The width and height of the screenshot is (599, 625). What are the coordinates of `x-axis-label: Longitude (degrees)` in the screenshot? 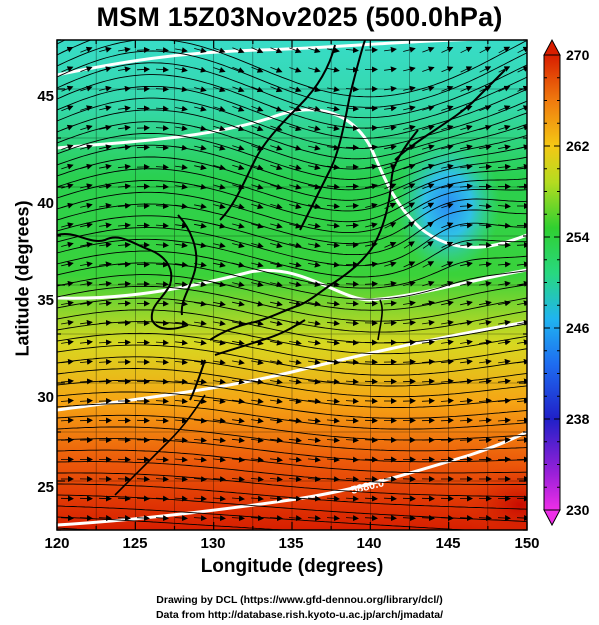 It's located at (292, 566).